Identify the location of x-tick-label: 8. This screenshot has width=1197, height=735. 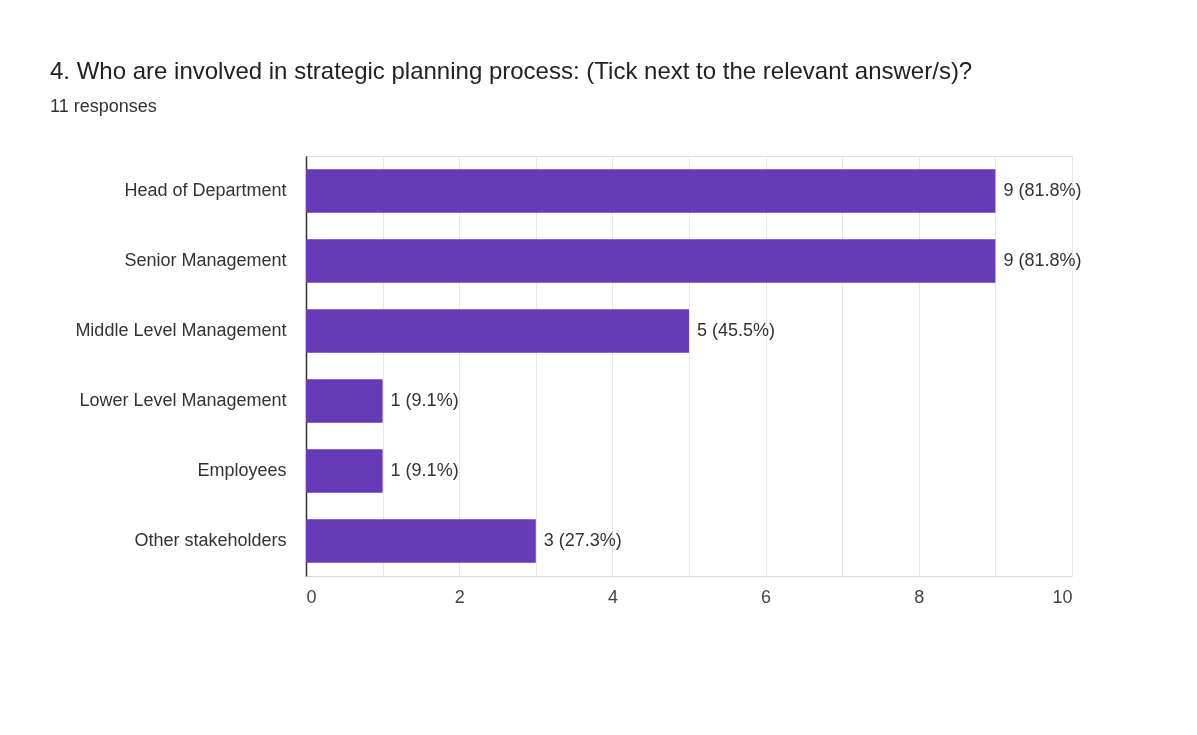
(919, 596).